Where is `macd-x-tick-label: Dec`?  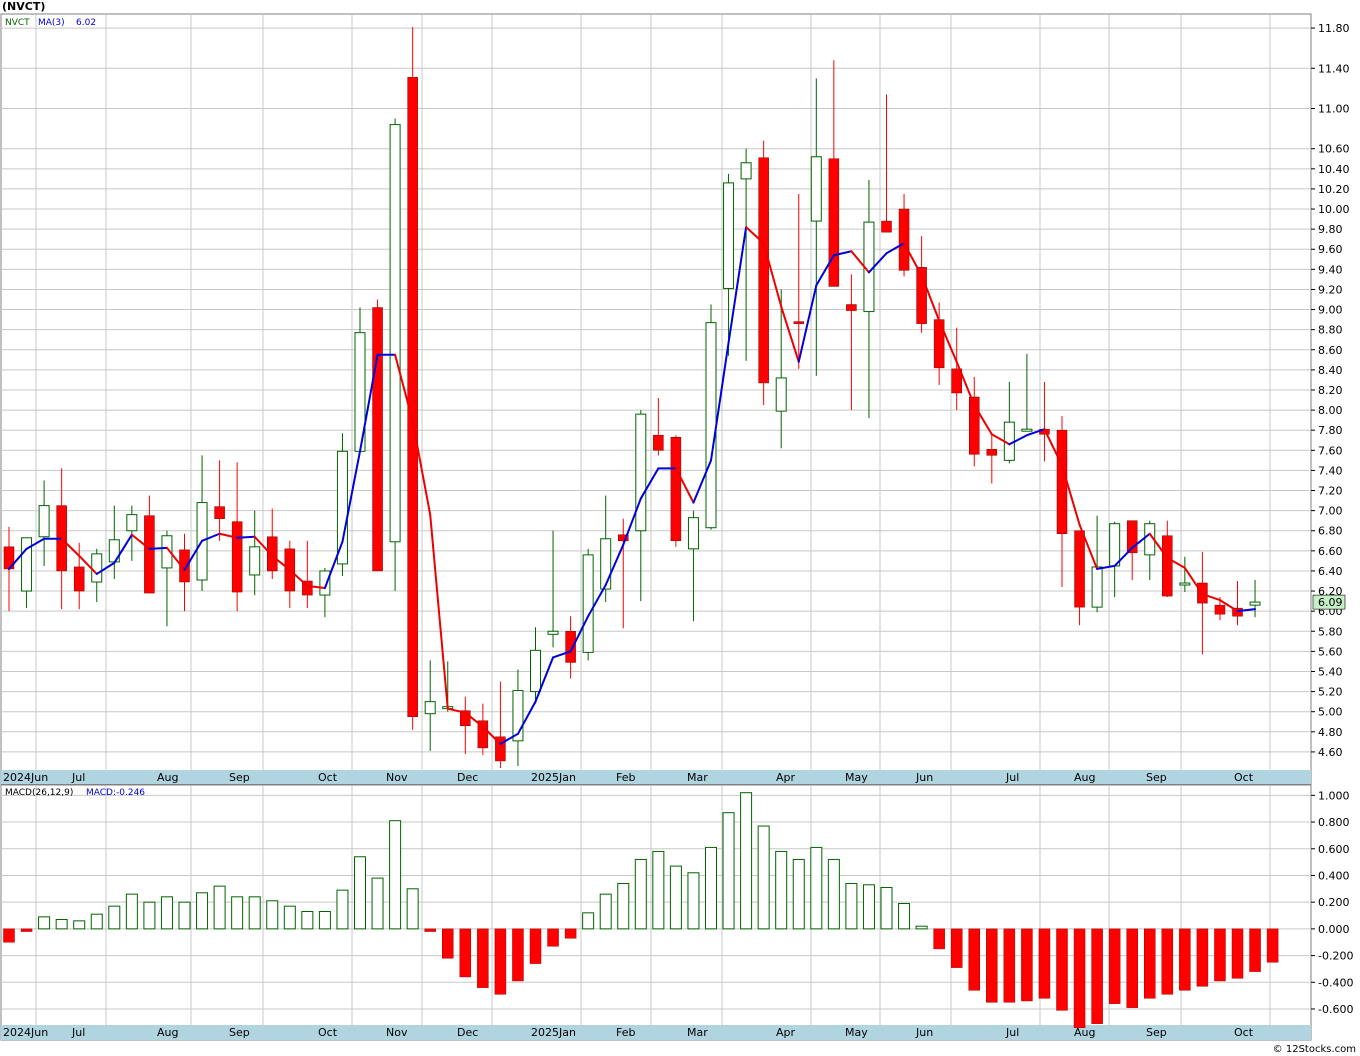
macd-x-tick-label: Dec is located at coordinates (467, 1032).